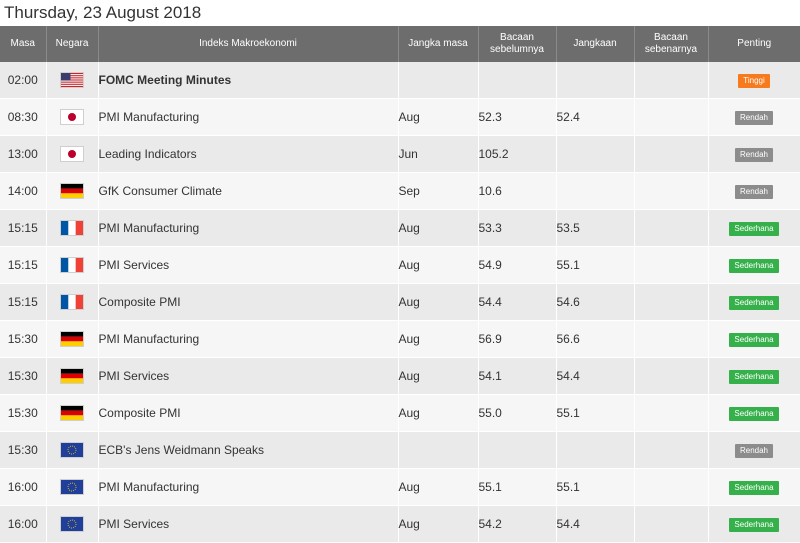 This screenshot has width=800, height=543. I want to click on event-name-cell: FOMC Meeting Minutes, so click(248, 80).